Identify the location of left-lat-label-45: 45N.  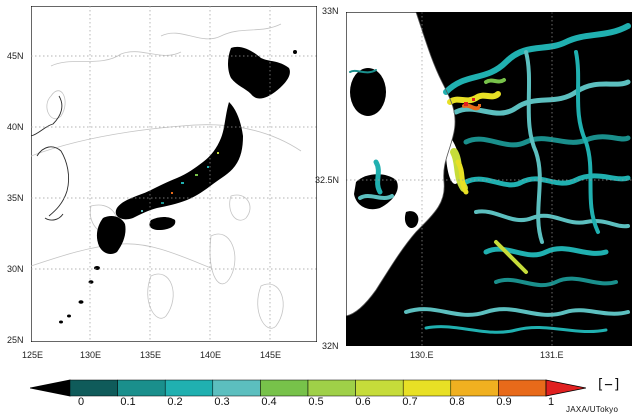
(15, 56).